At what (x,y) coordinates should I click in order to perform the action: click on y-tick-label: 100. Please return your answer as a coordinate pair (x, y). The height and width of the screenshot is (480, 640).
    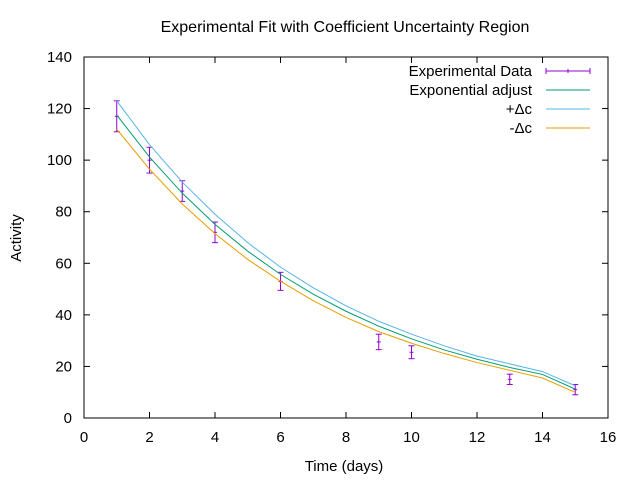
    Looking at the image, I should click on (59, 160).